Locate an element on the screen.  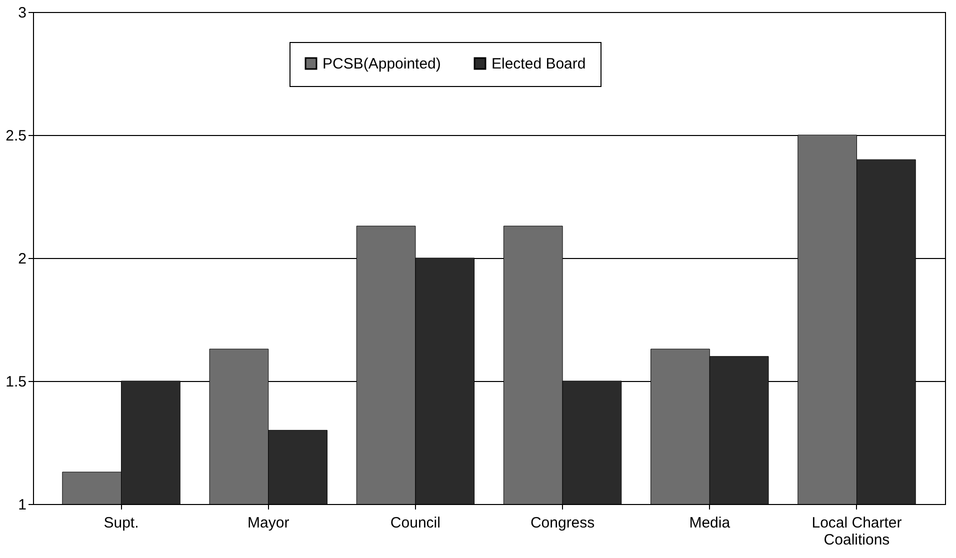
x-tick-label: Local Charter Coalitions is located at coordinates (857, 531).